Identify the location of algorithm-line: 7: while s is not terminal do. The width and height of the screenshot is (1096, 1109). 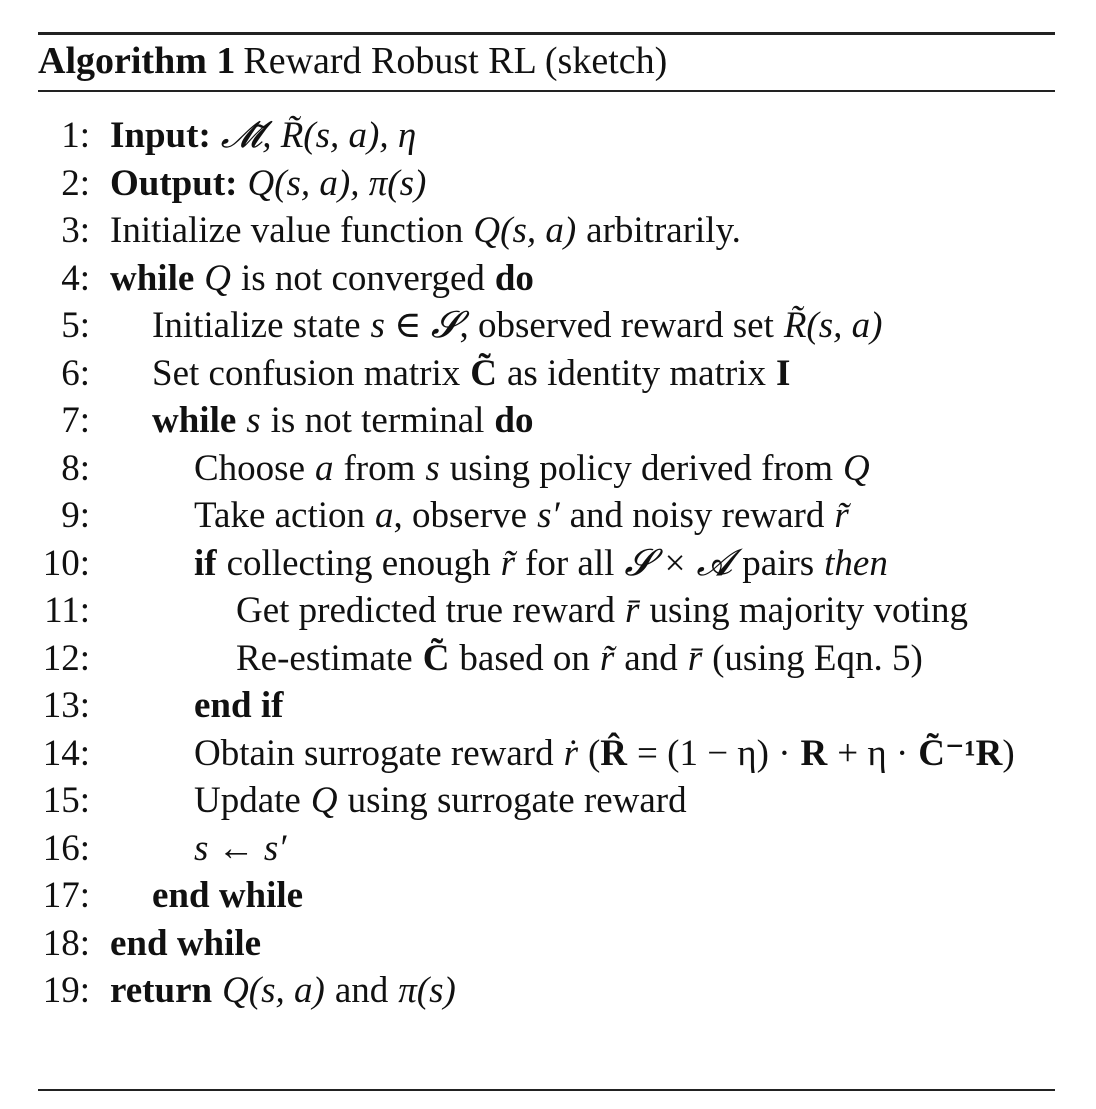
(553, 421).